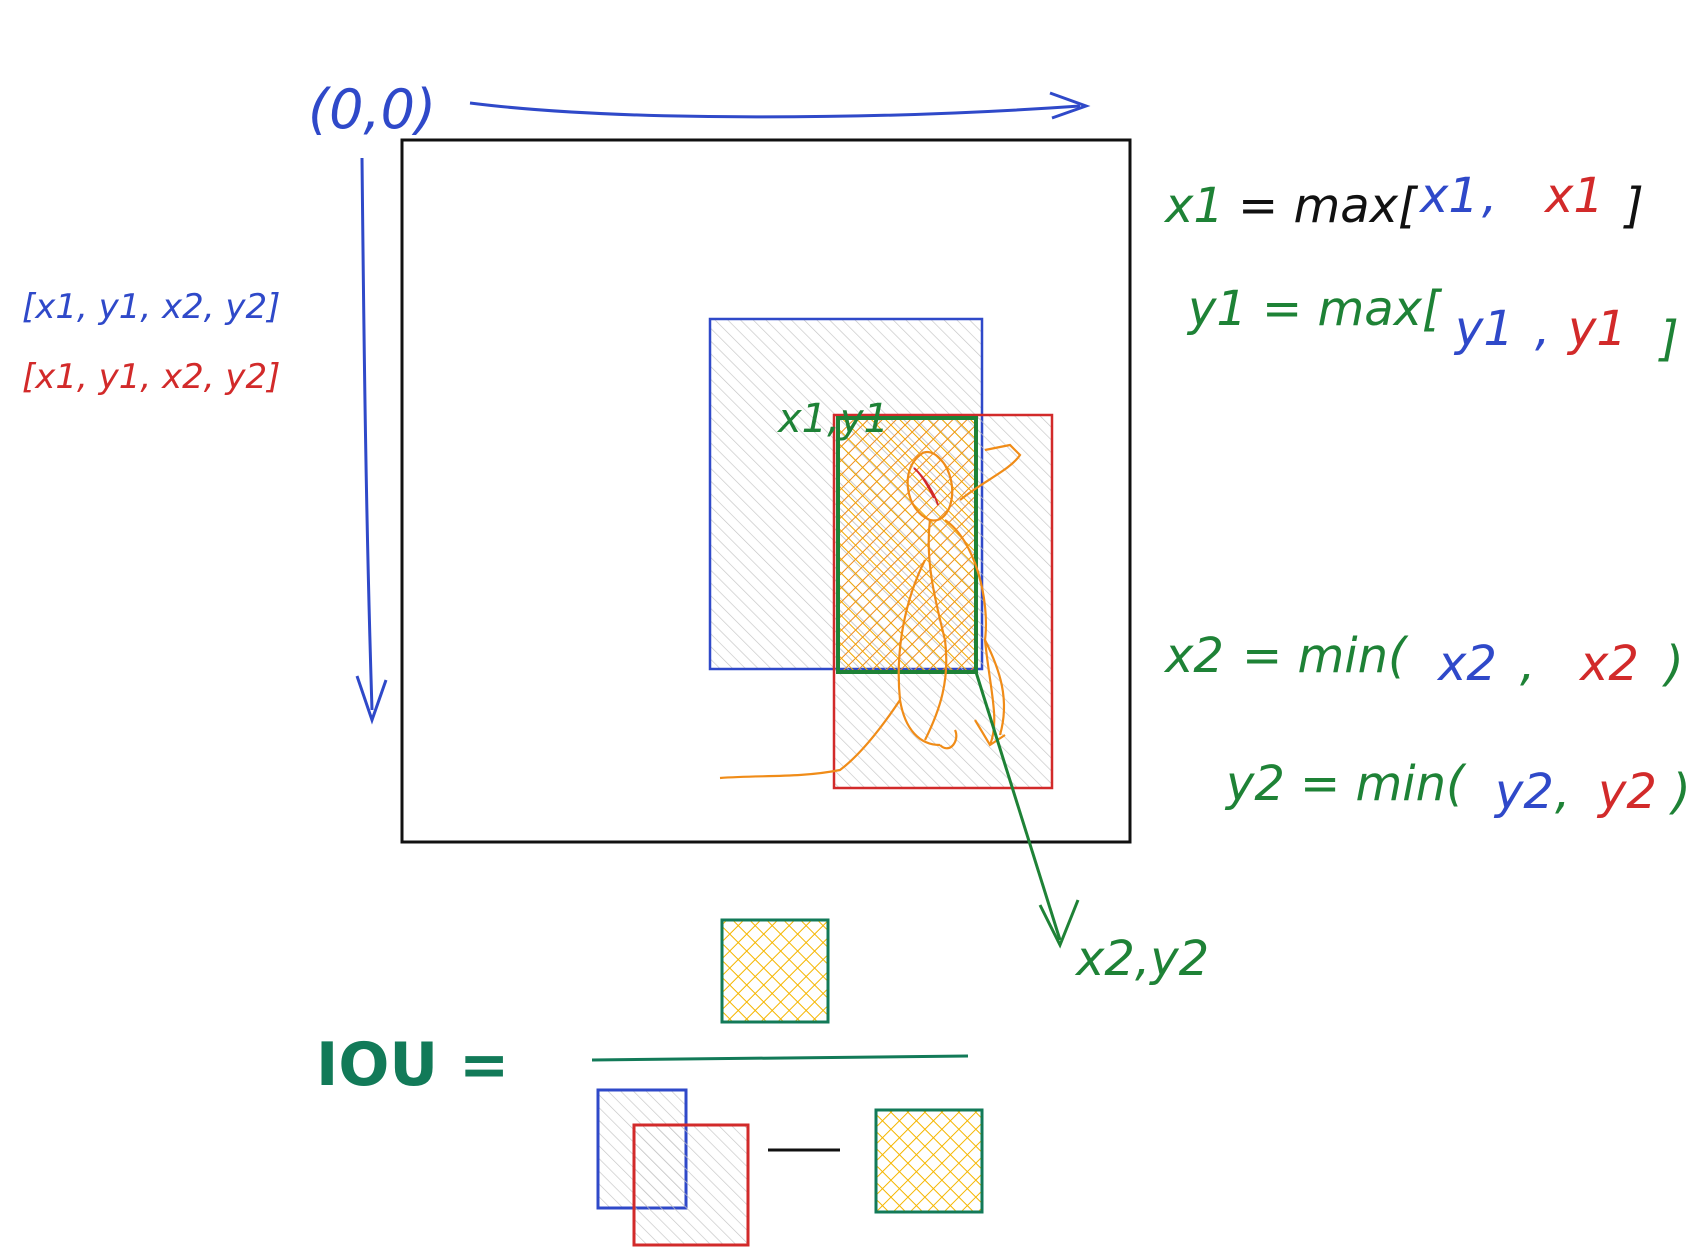 This screenshot has height=1258, width=1702. I want to click on formula-x1-close: ], so click(1633, 206).